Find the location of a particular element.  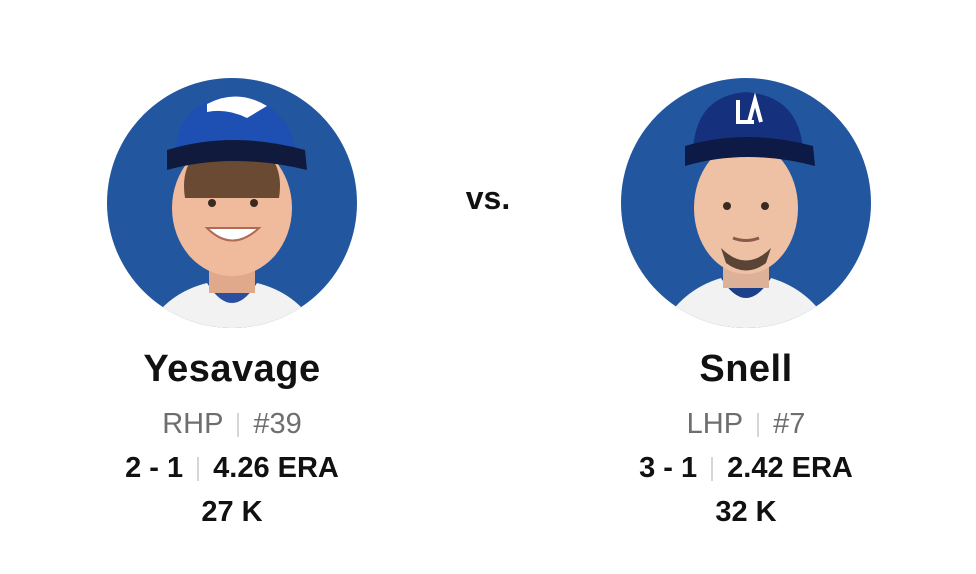

pitcher-stats: 3 - 1 2.42 ERA is located at coordinates (746, 468).